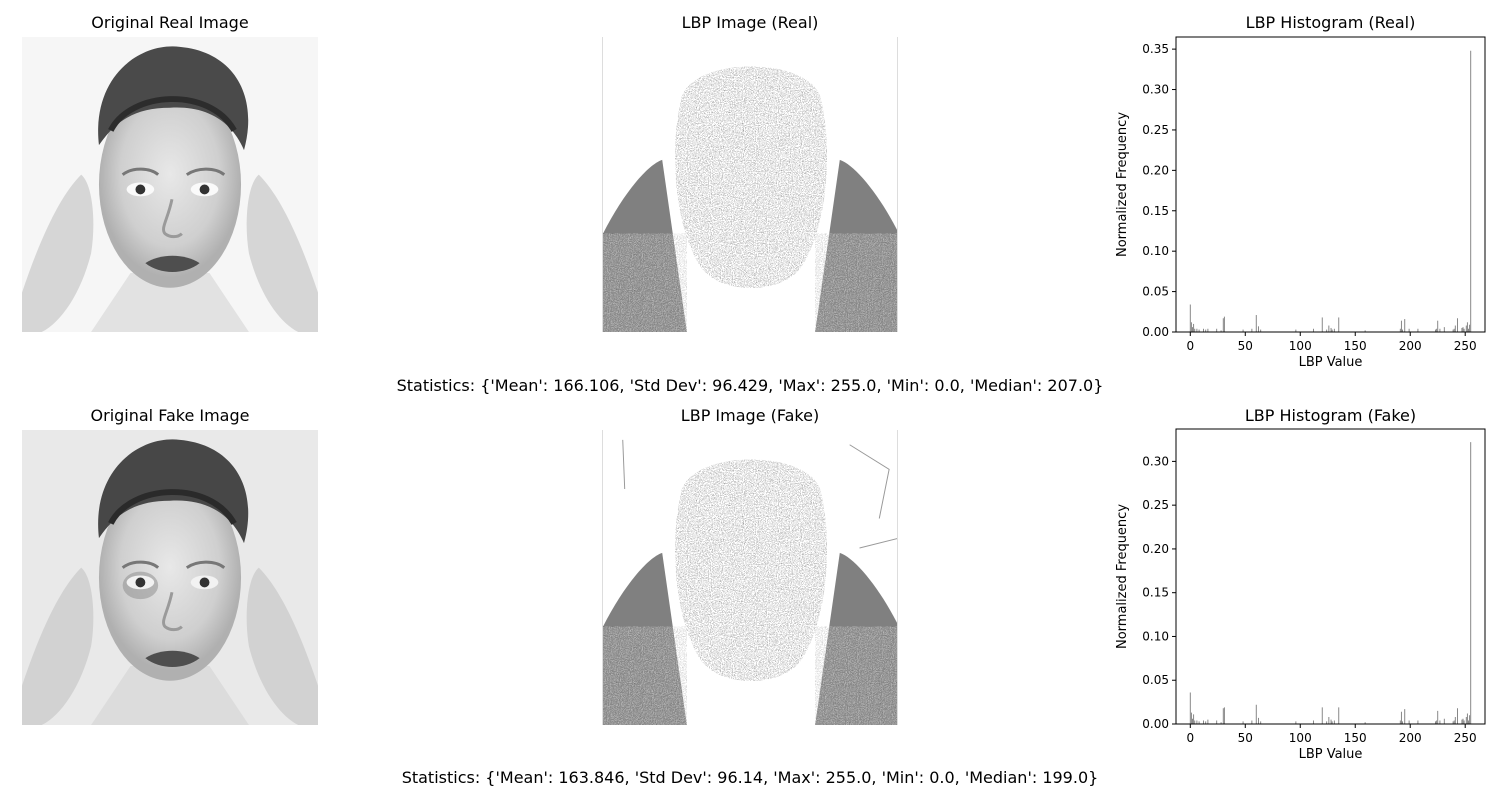 The image size is (1500, 800). What do you see at coordinates (750, 415) in the screenshot?
I see `lbp-image-title-fake: LBP Image (Fake)` at bounding box center [750, 415].